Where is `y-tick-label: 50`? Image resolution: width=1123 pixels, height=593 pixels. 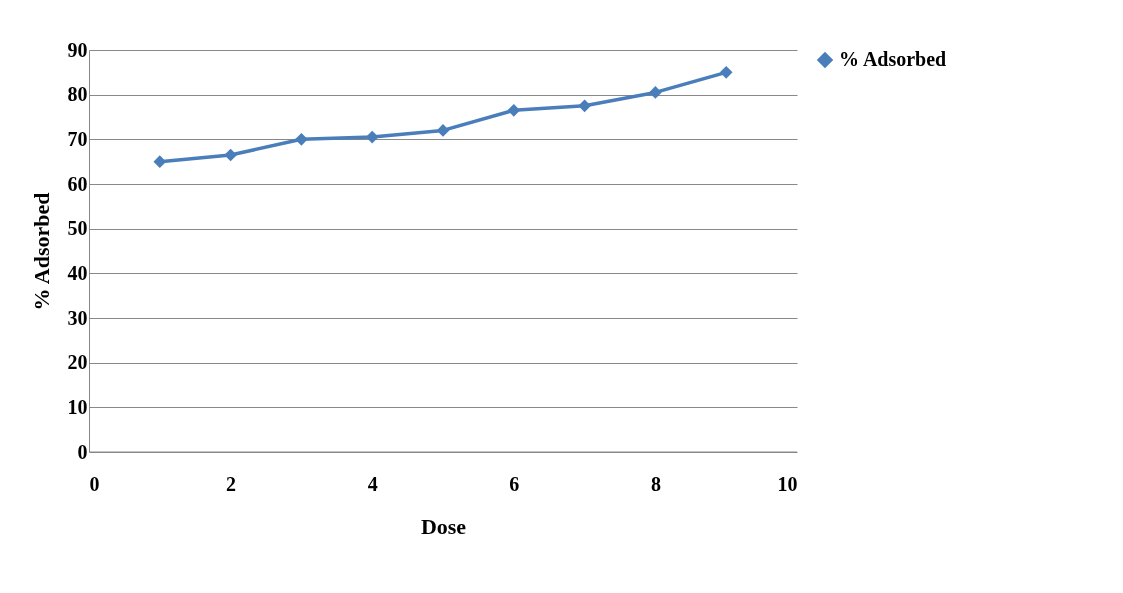
y-tick-label: 50 is located at coordinates (77, 228).